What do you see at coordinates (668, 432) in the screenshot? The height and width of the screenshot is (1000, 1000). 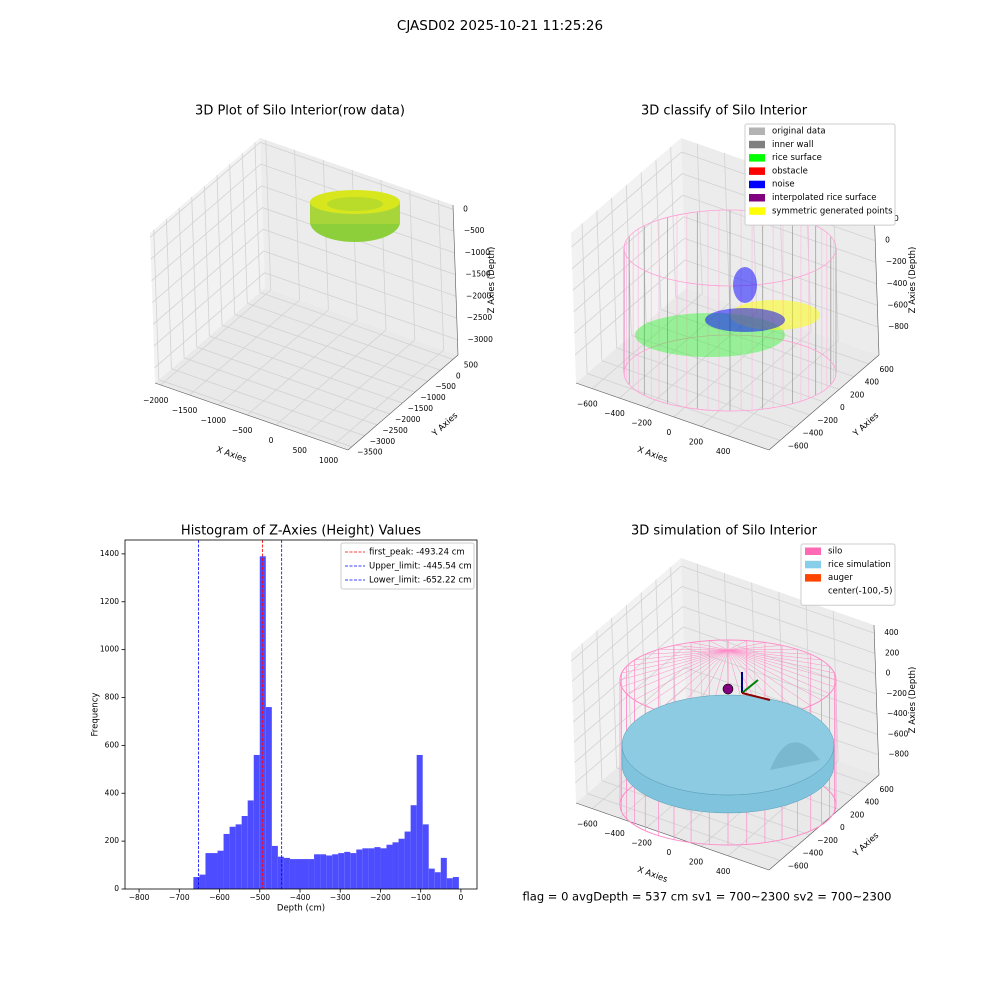 I see `x-tick-label: 0` at bounding box center [668, 432].